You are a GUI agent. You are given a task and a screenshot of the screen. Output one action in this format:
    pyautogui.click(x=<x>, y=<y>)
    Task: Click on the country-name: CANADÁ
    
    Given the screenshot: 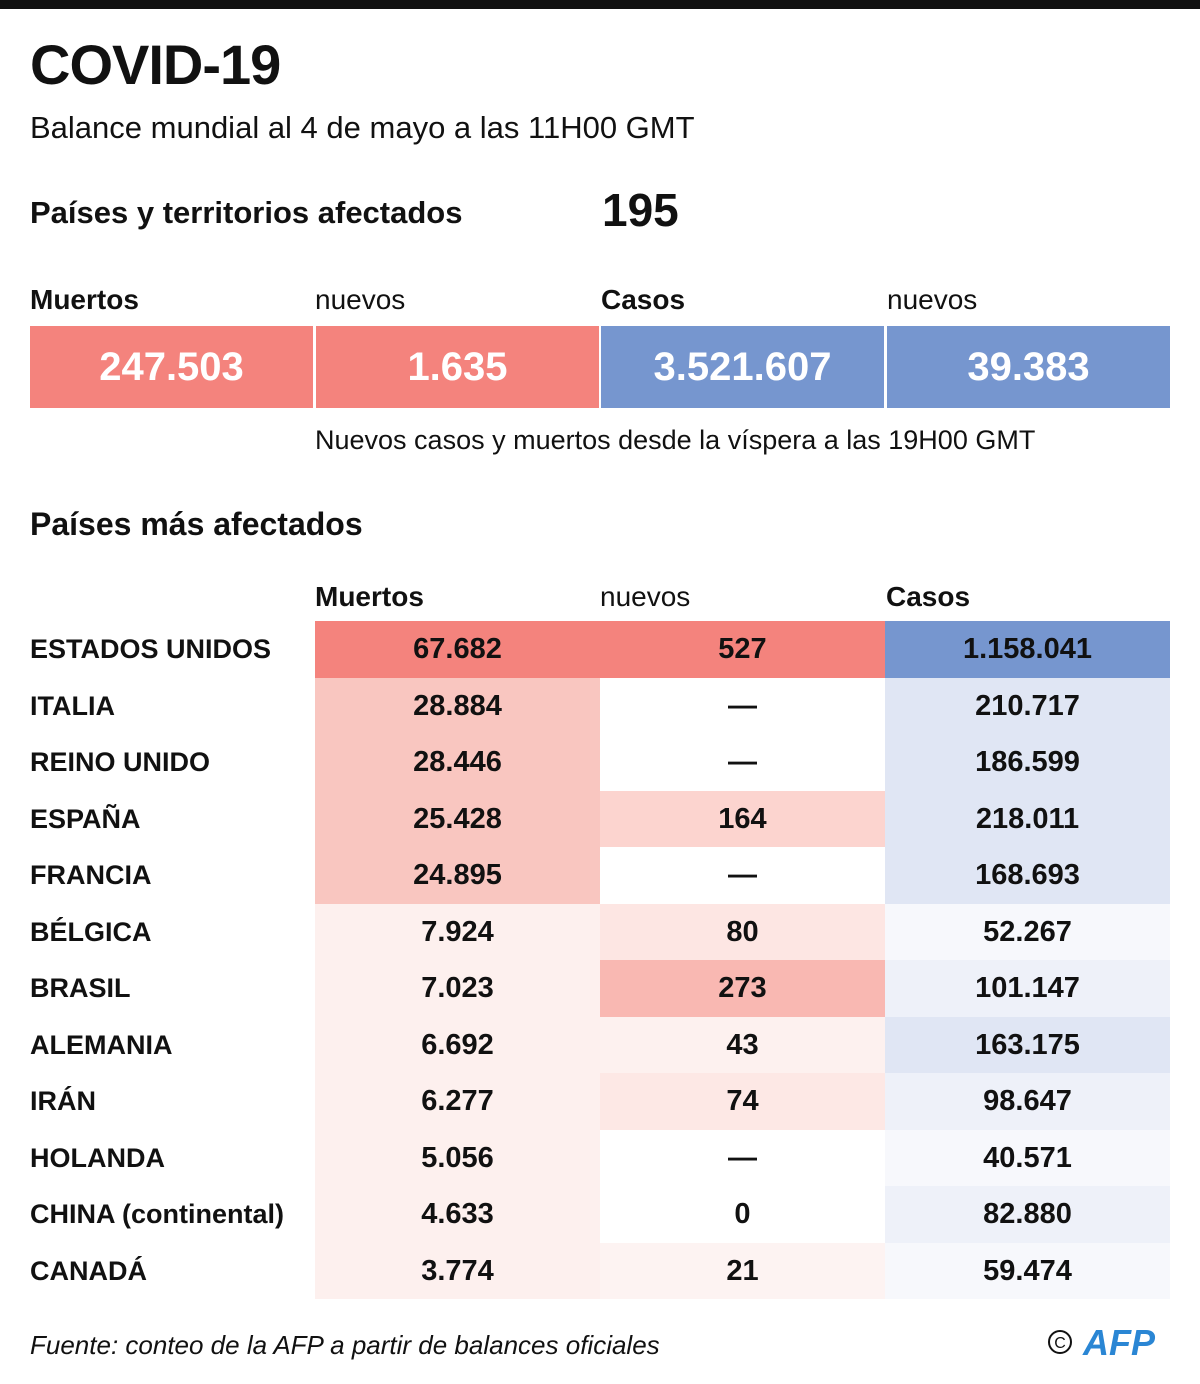 What is the action you would take?
    pyautogui.click(x=88, y=1270)
    